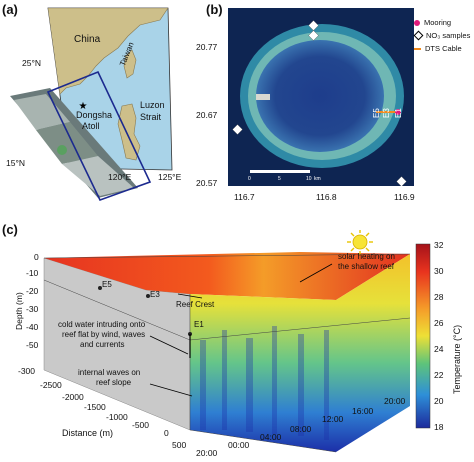 This screenshot has height=462, width=474. I want to click on diamond-icon, so click(418, 35).